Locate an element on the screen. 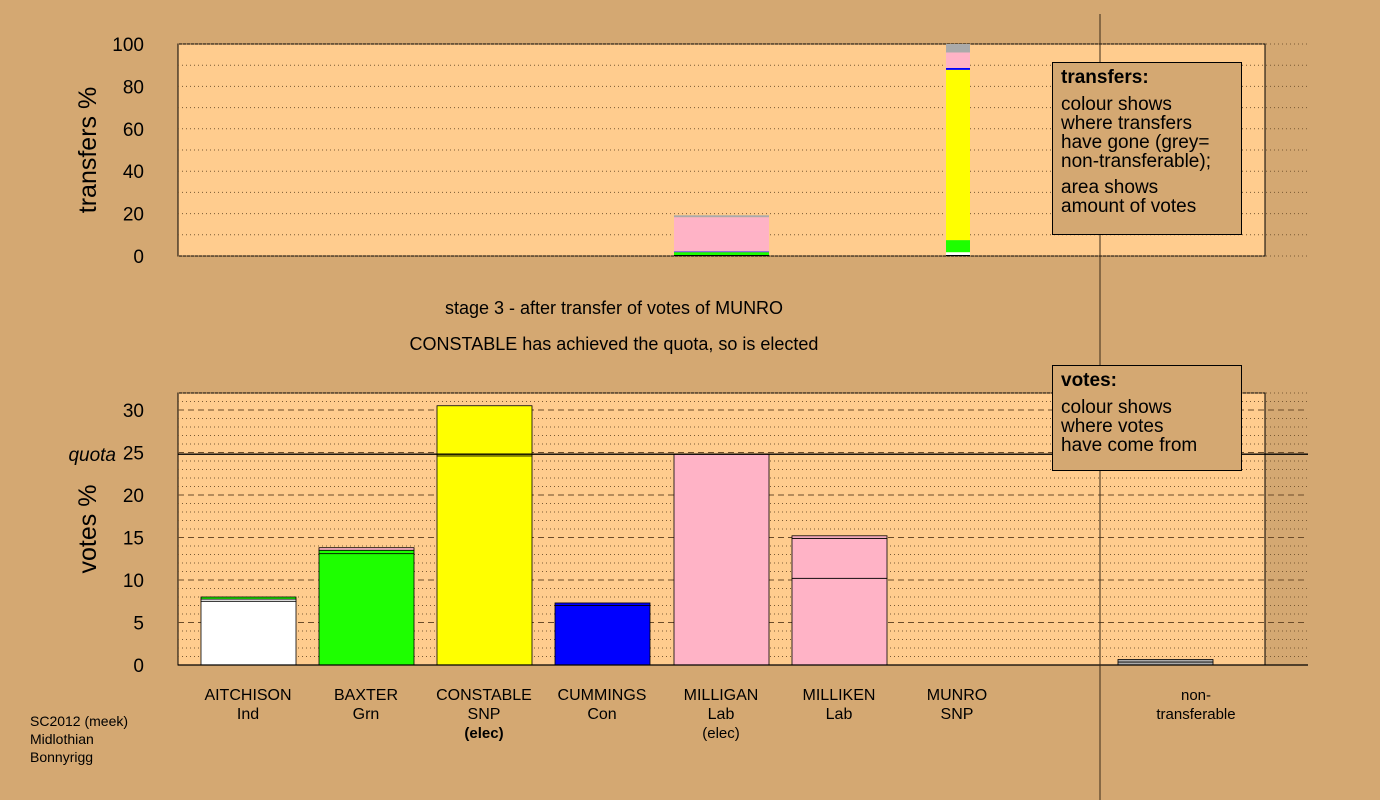  footer-note: SC2012 (meek) Midlothian Bonnyrigg is located at coordinates (79, 739).